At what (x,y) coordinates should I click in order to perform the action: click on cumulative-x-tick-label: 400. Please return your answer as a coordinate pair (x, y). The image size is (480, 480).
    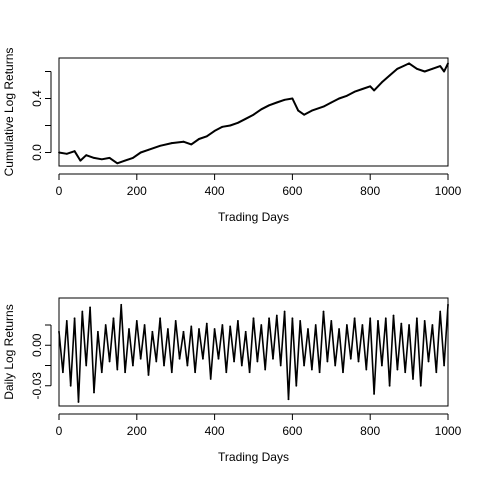
    Looking at the image, I should click on (215, 191).